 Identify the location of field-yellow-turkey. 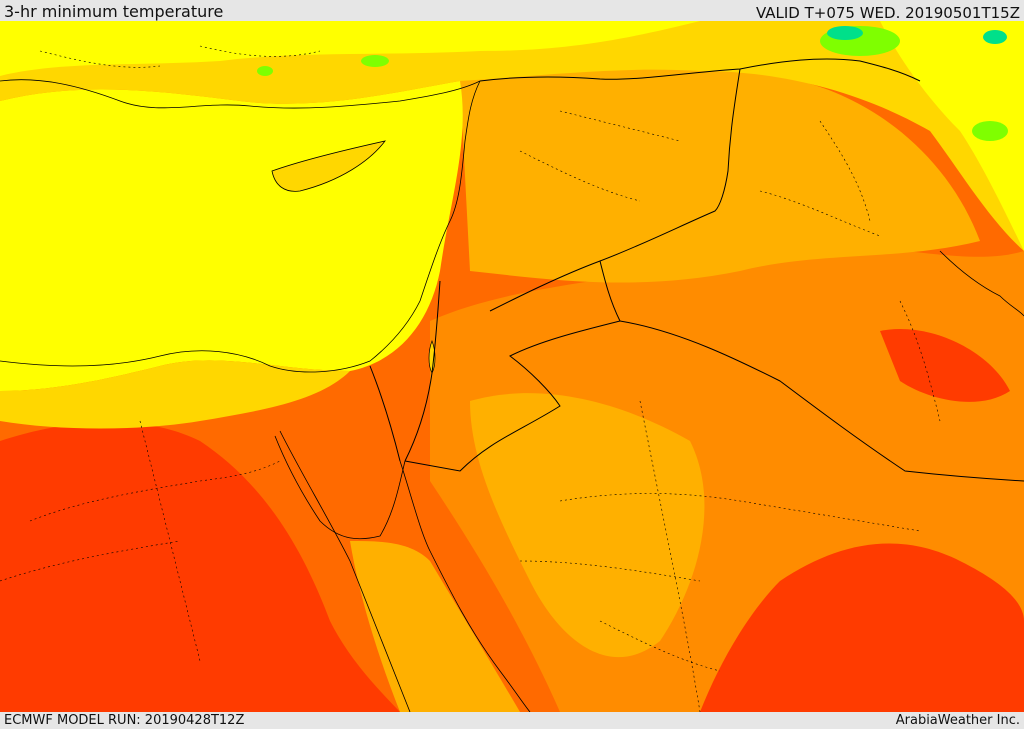
(350, 48).